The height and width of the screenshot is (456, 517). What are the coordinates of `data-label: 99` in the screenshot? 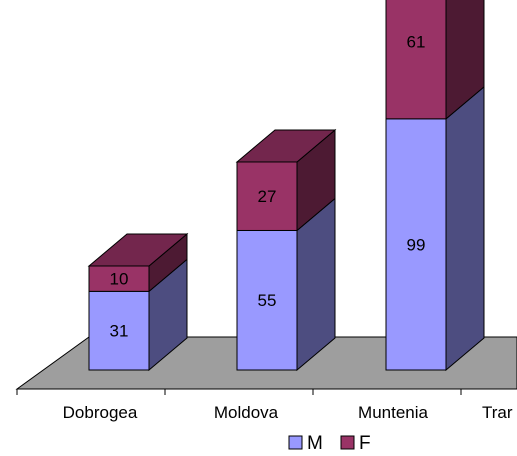 It's located at (416, 244).